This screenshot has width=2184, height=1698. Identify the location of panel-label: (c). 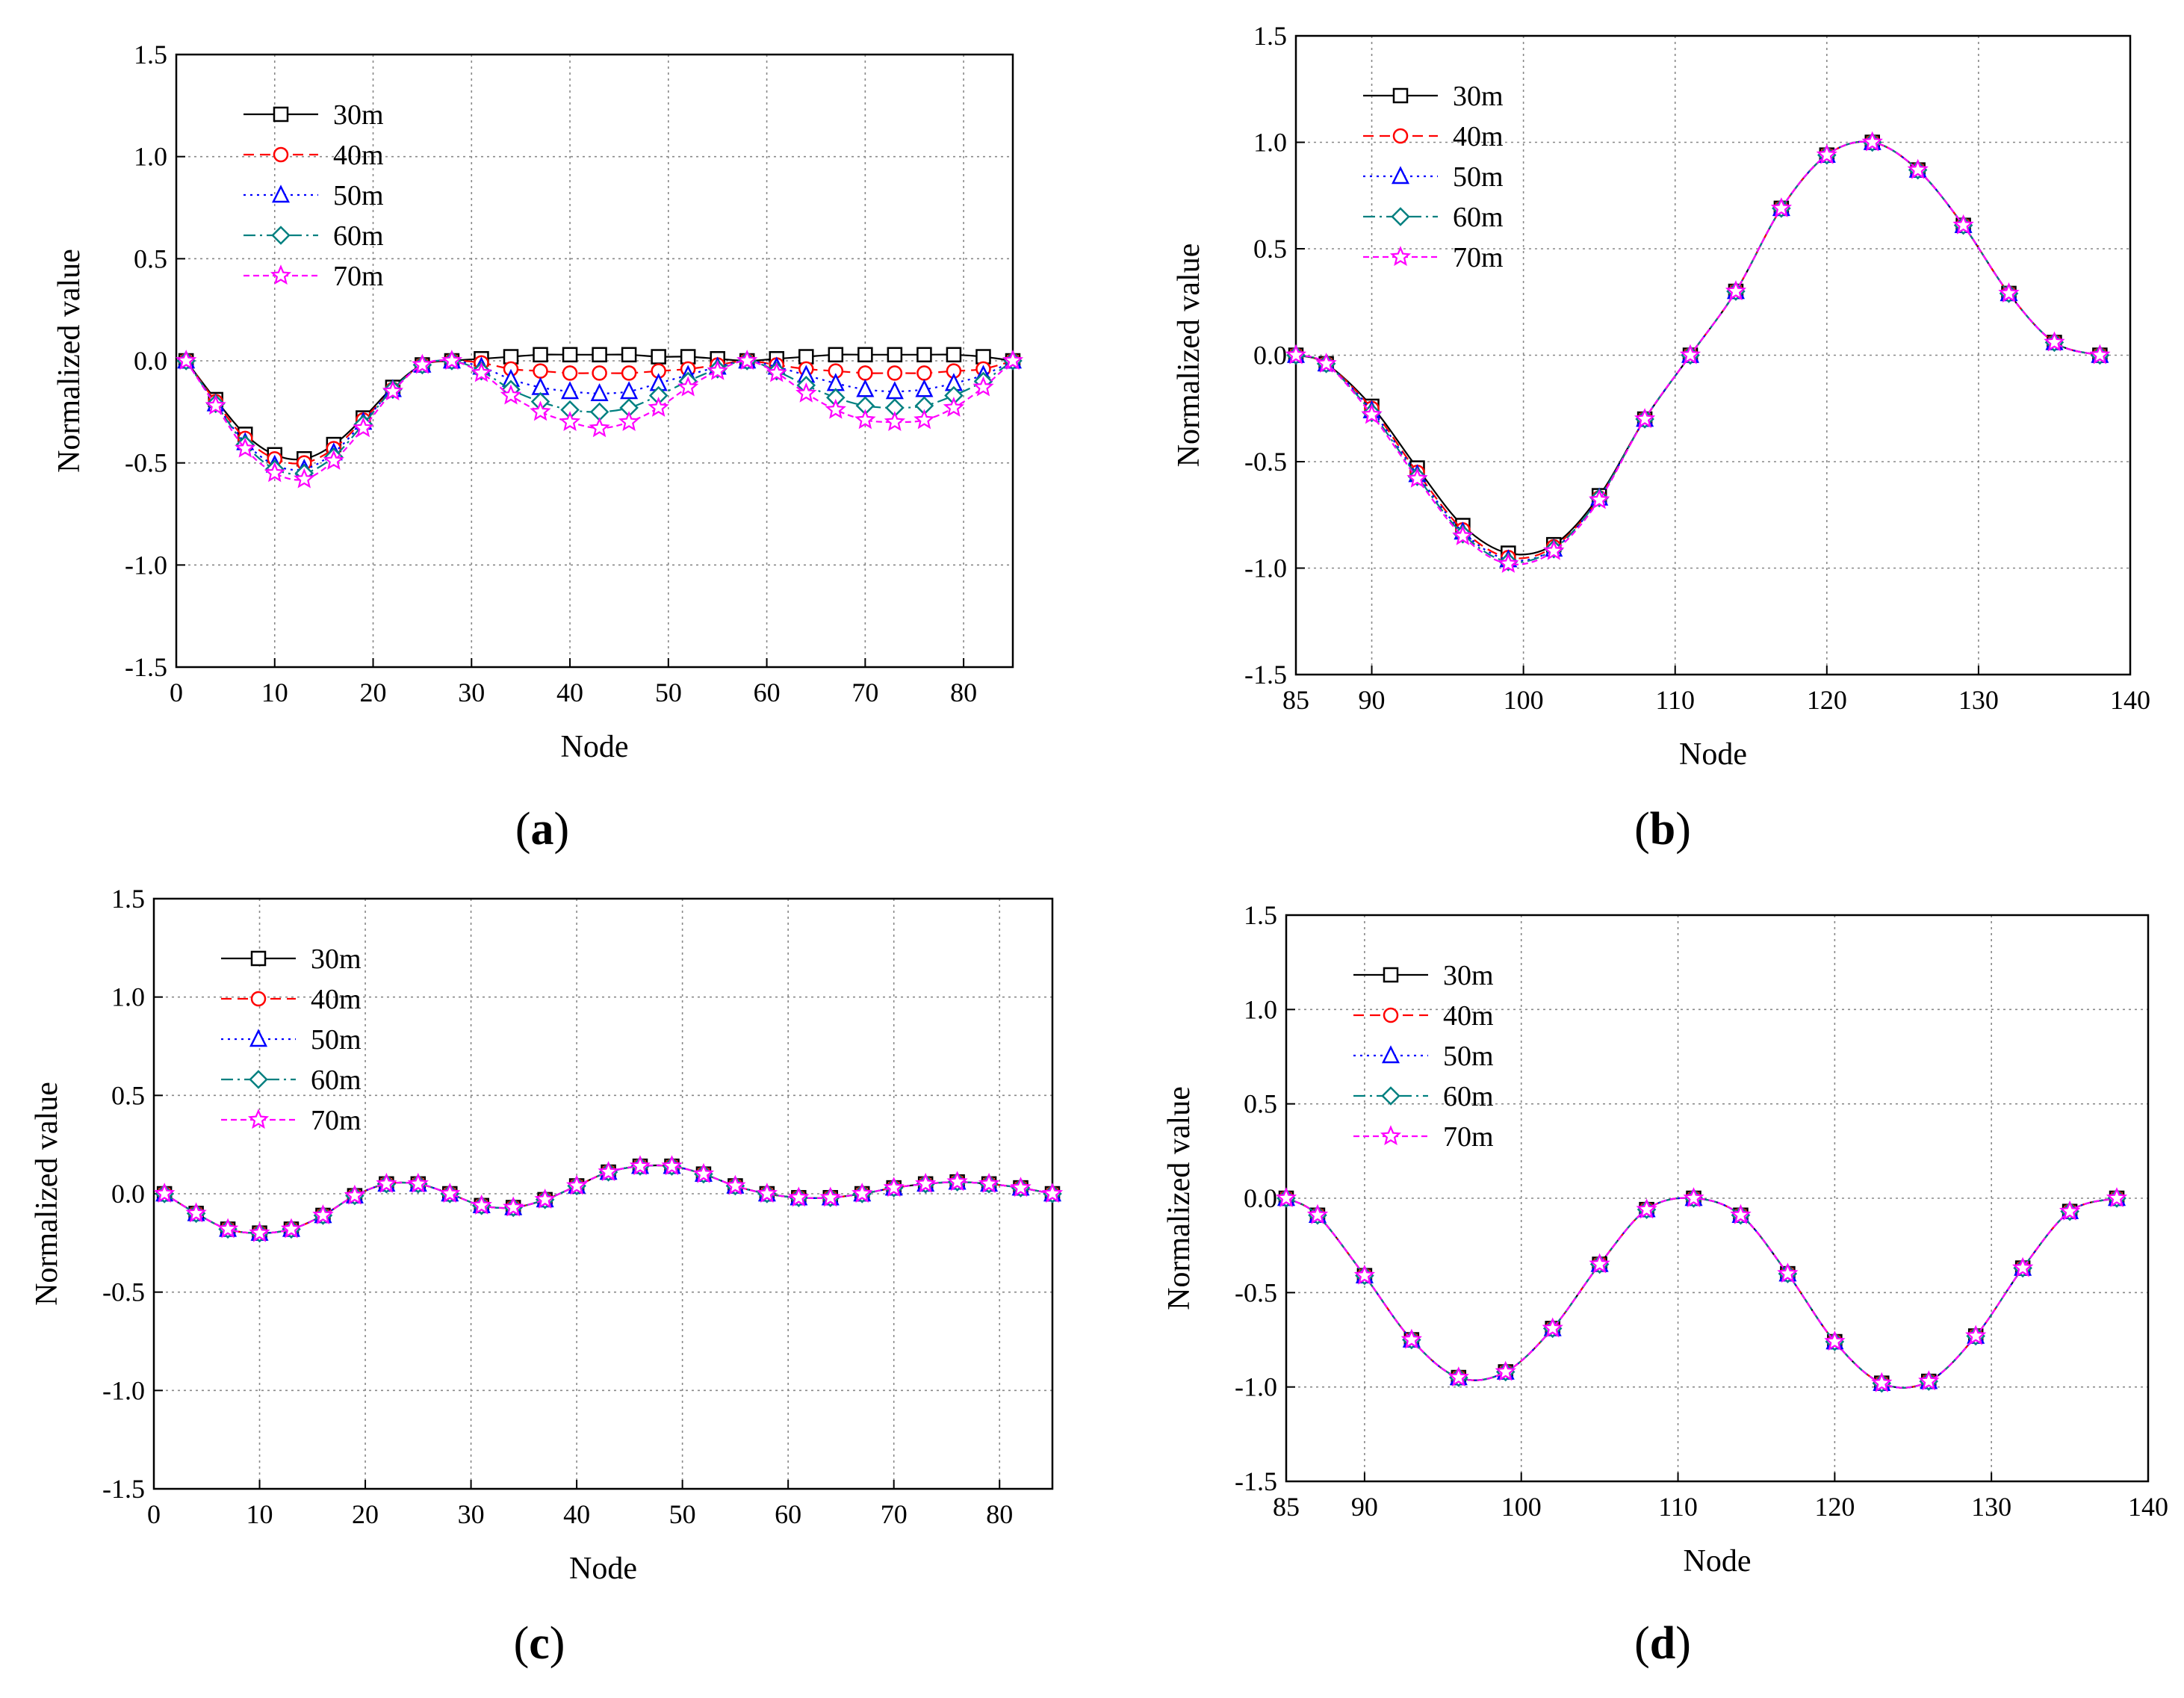
(539, 1643).